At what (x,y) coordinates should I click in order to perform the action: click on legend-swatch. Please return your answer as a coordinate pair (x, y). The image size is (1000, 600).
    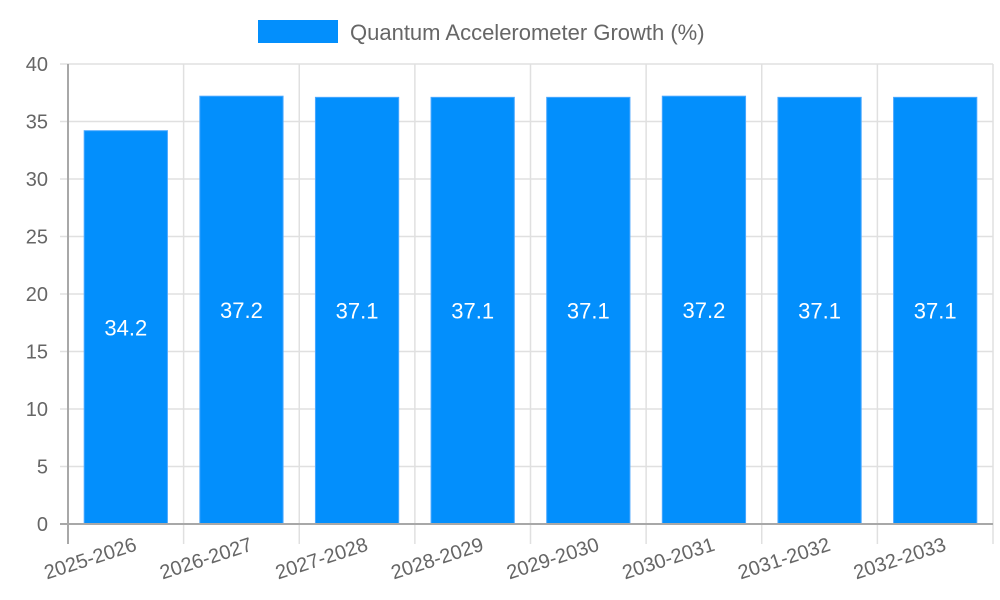
    Looking at the image, I should click on (298, 31).